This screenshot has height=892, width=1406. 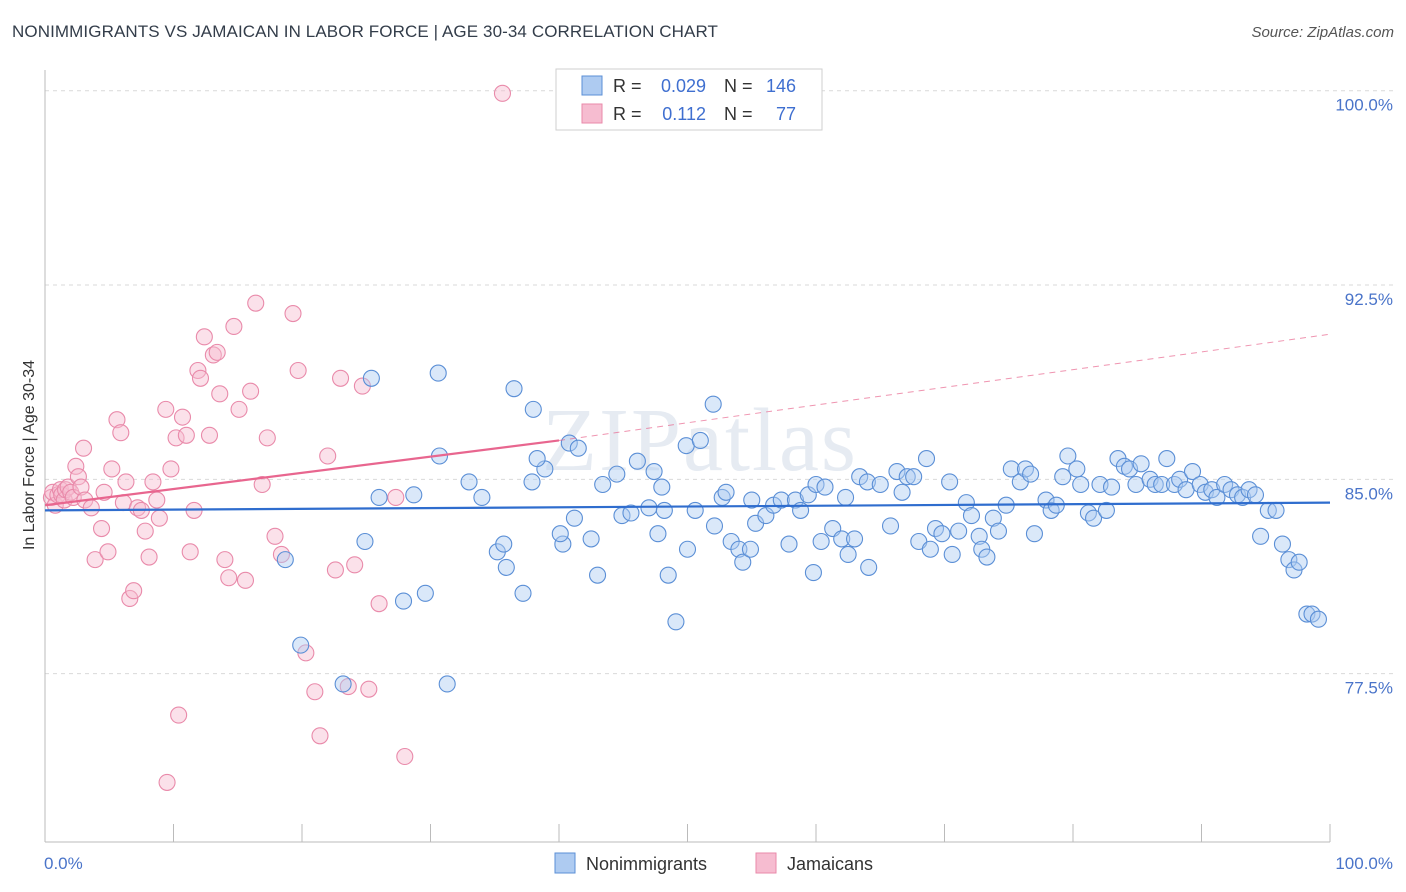 I want to click on legend-swatch-nonimmigrants, so click(x=592, y=85).